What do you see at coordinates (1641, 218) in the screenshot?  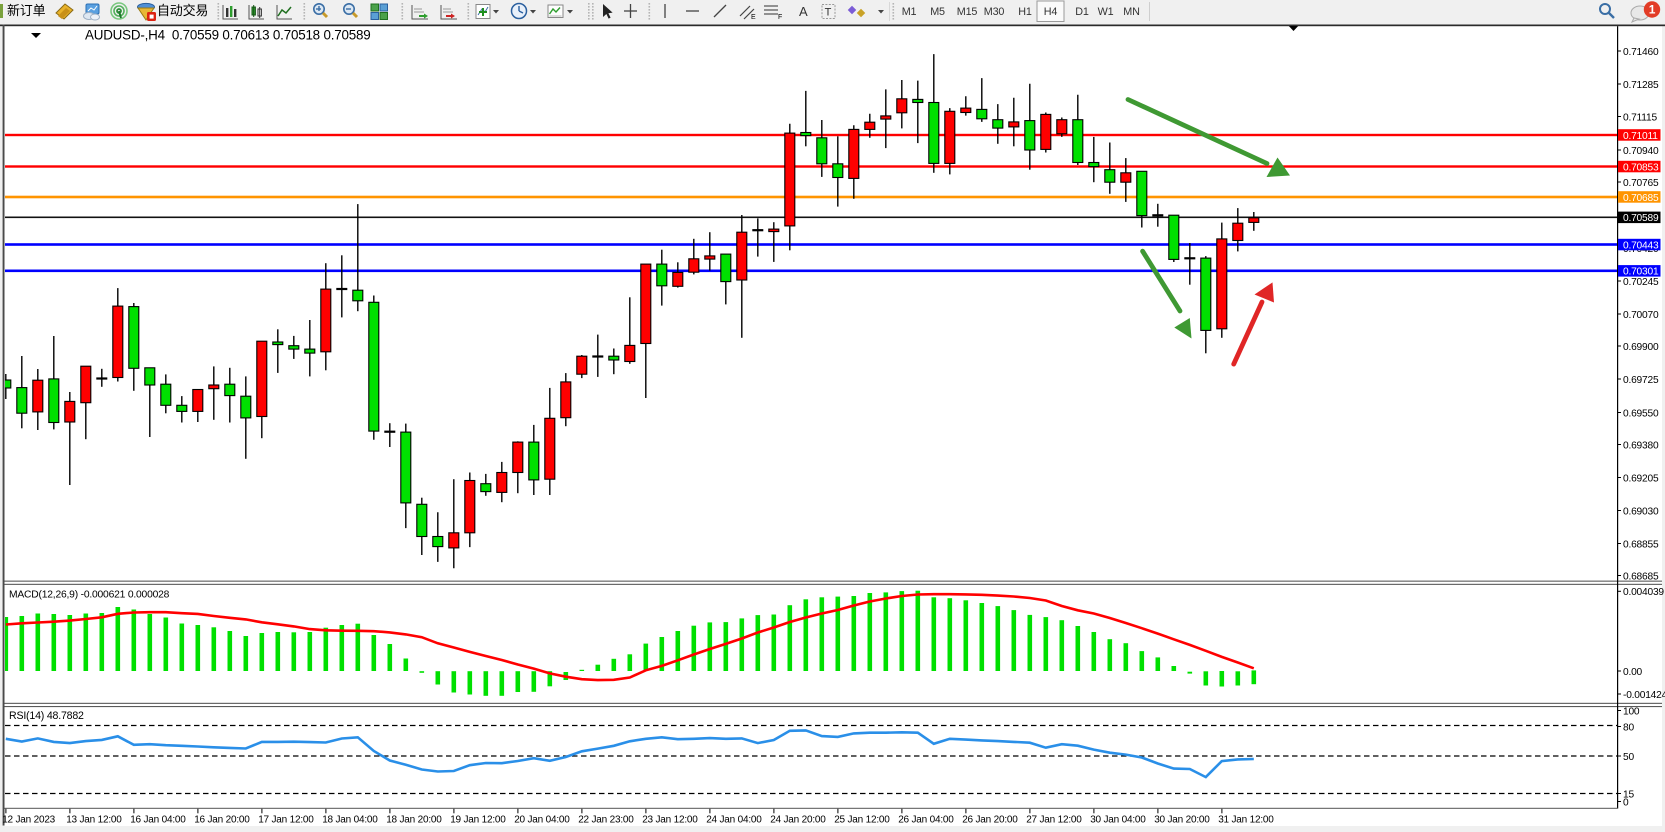 I see `svg-text: 0.70589` at bounding box center [1641, 218].